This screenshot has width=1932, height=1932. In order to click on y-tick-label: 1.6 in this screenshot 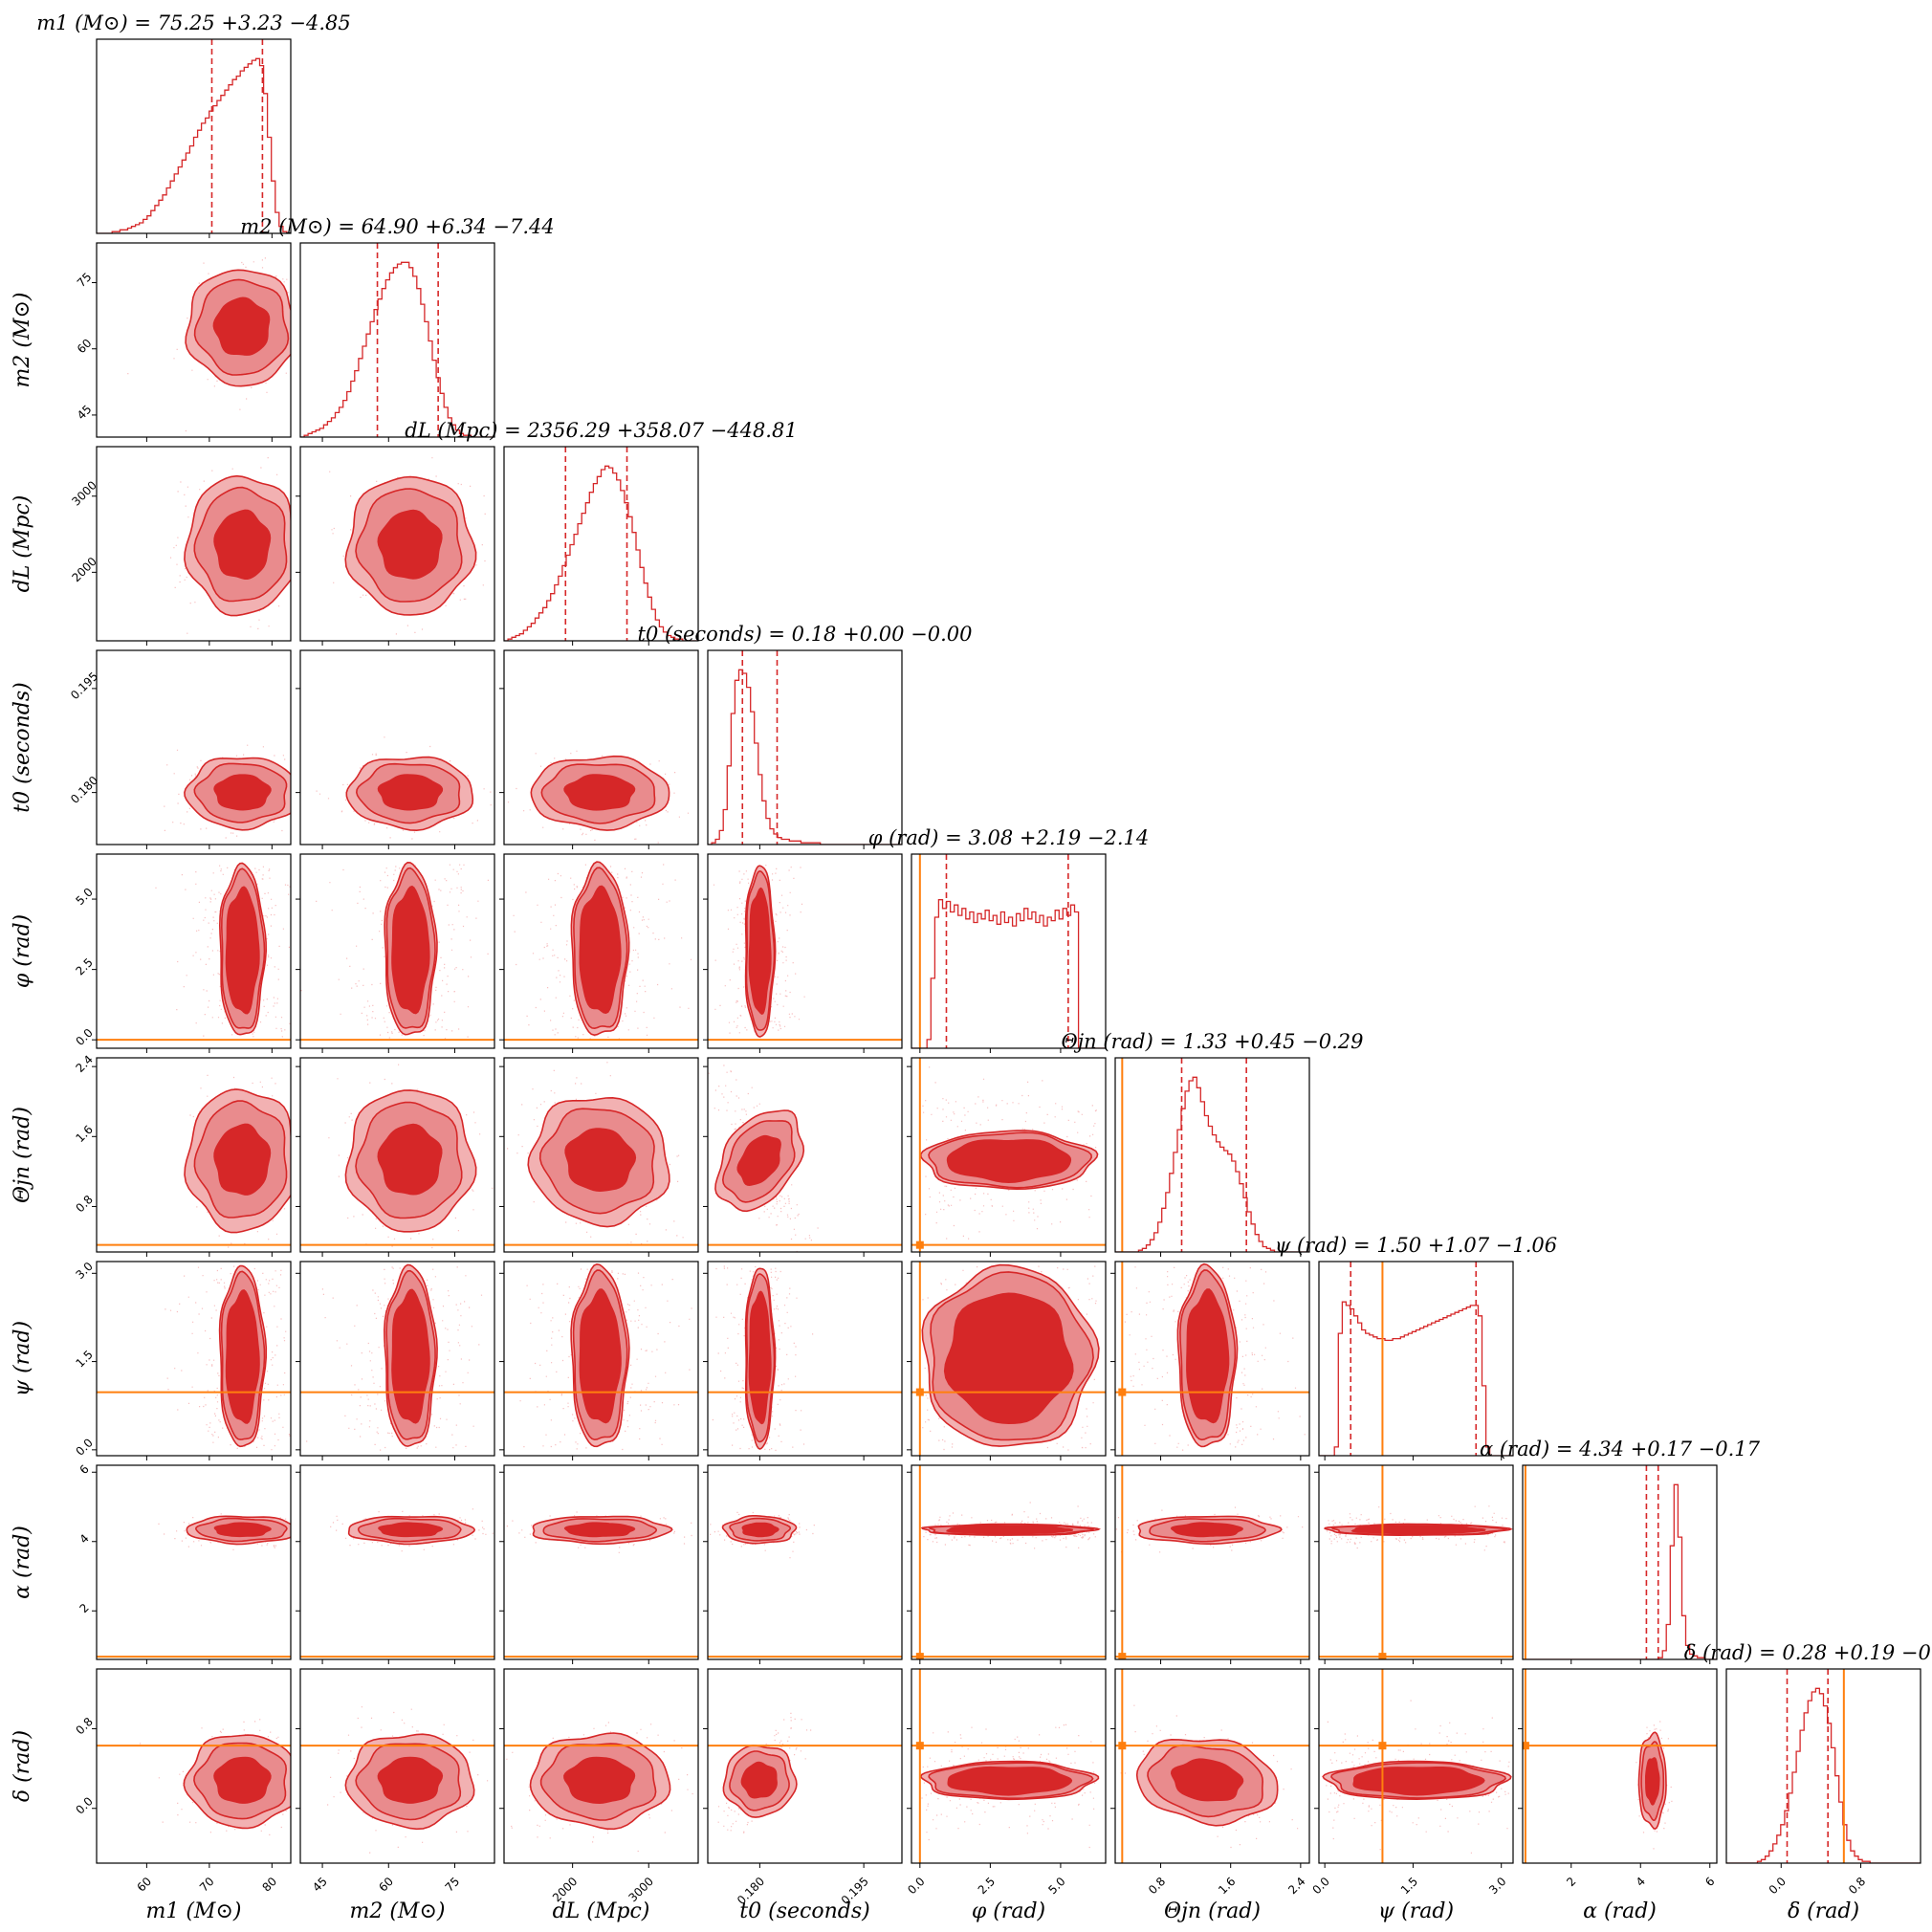, I will do `click(84, 1134)`.